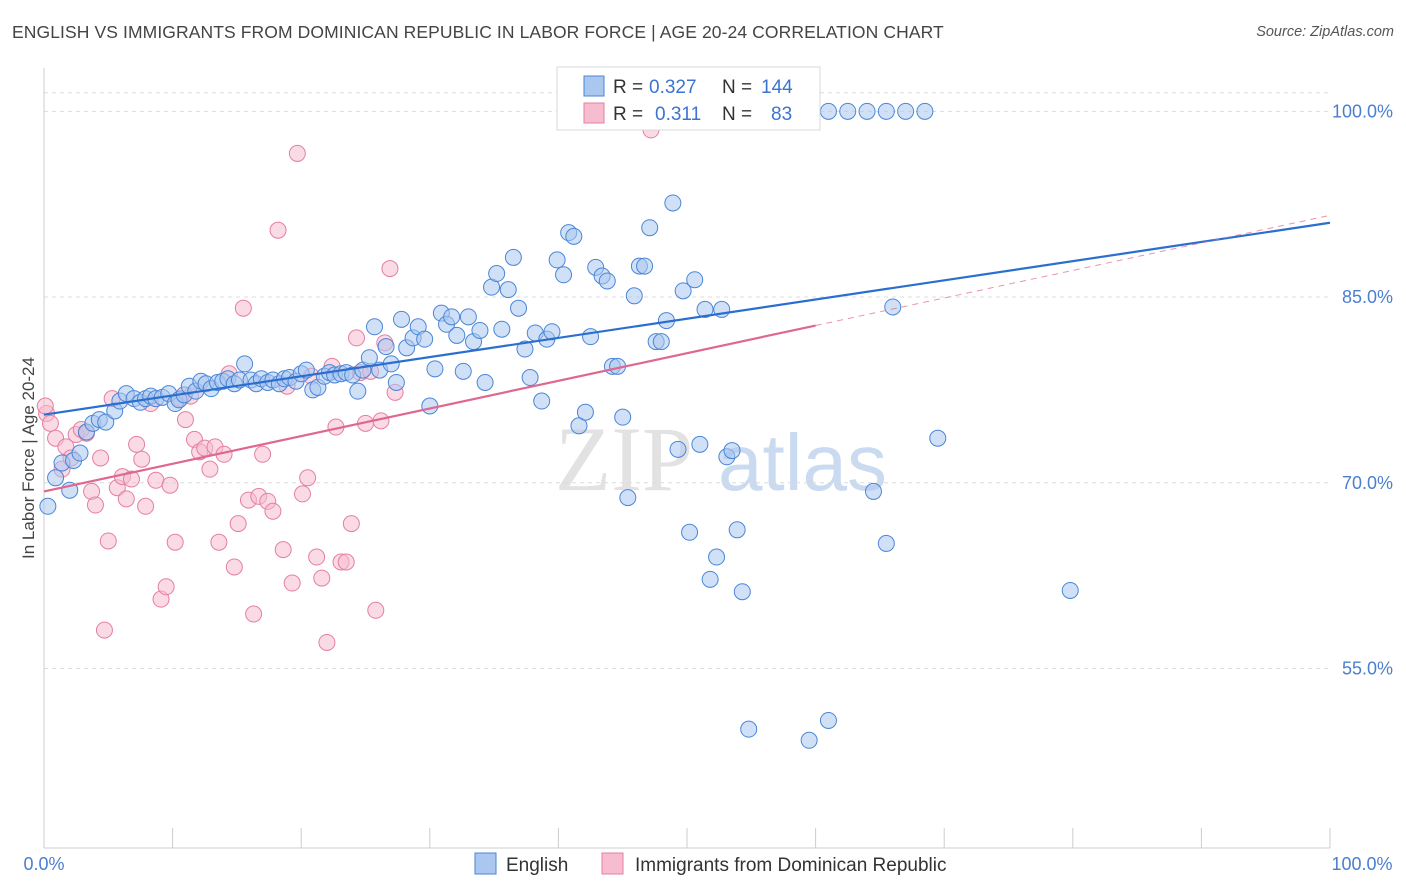  I want to click on bottom-legend-swatch-english, so click(485, 863).